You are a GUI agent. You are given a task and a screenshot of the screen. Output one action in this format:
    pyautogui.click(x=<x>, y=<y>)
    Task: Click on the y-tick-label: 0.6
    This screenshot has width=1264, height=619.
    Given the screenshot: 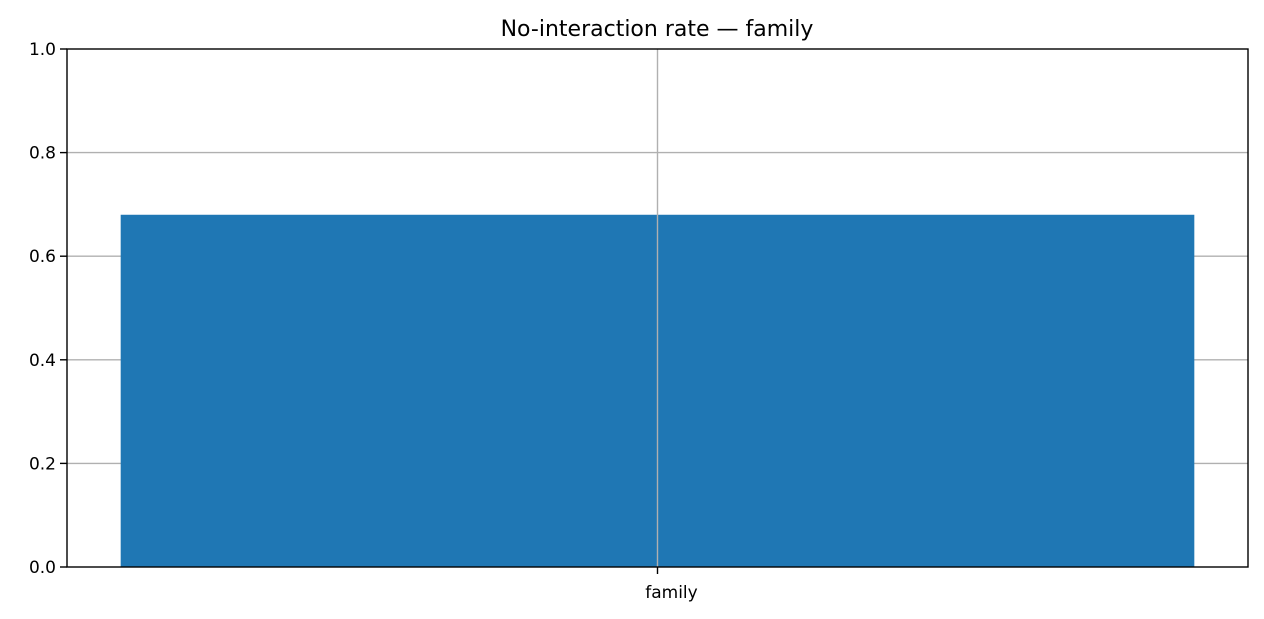 What is the action you would take?
    pyautogui.click(x=42, y=257)
    